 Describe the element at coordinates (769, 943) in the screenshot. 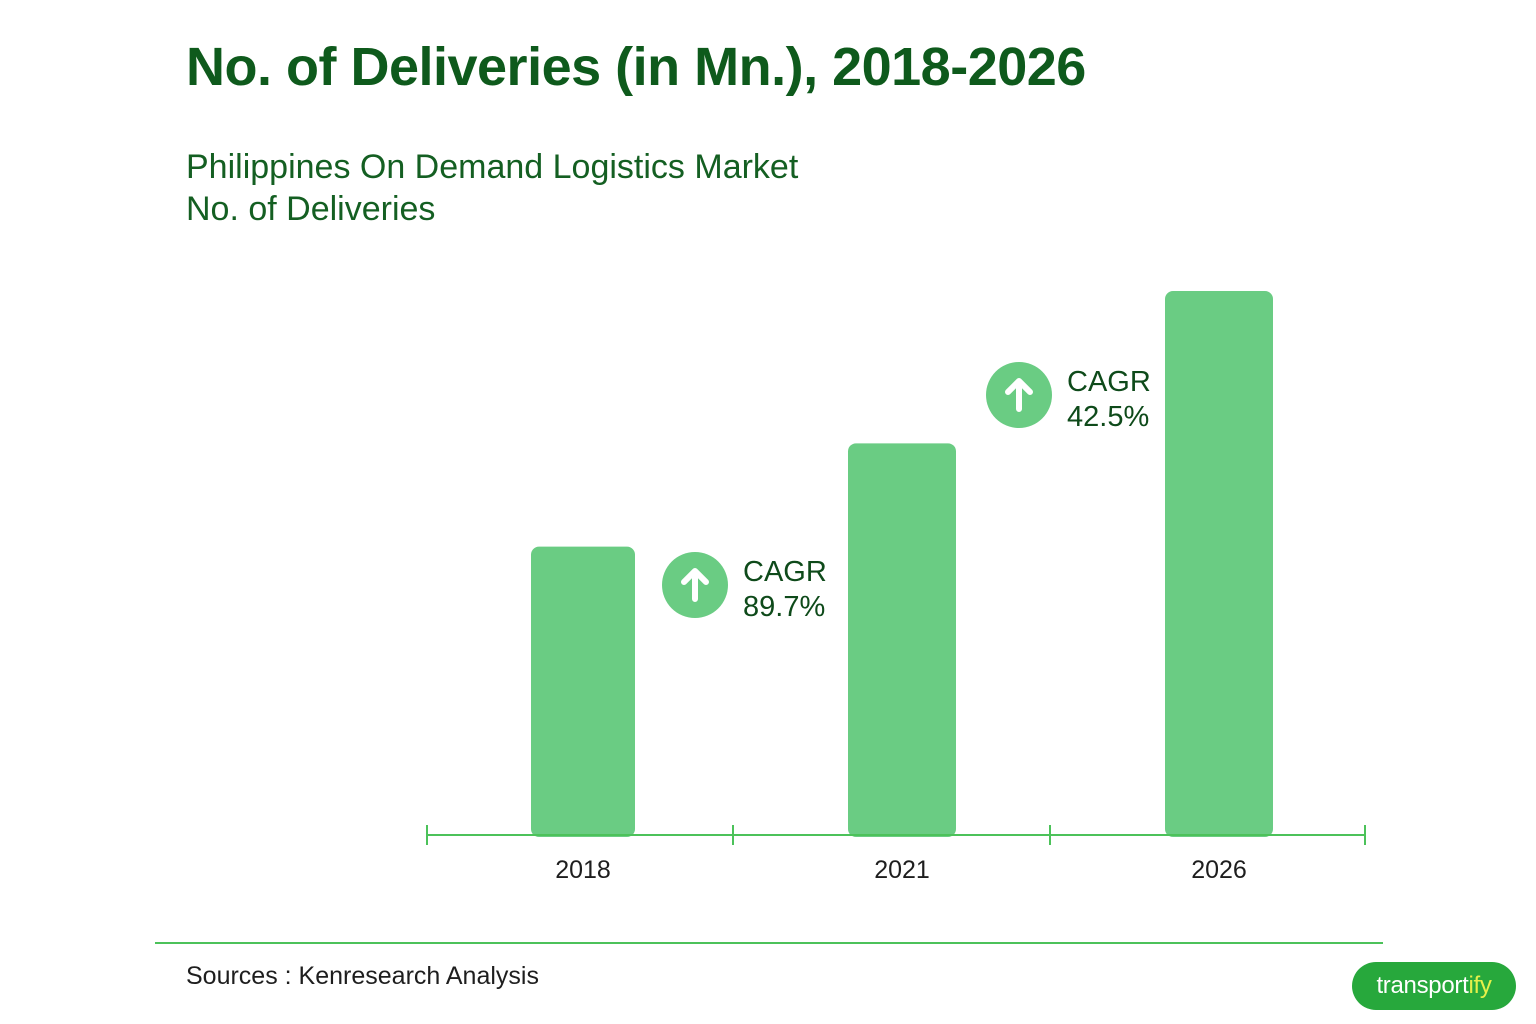

I see `footer-divider` at that location.